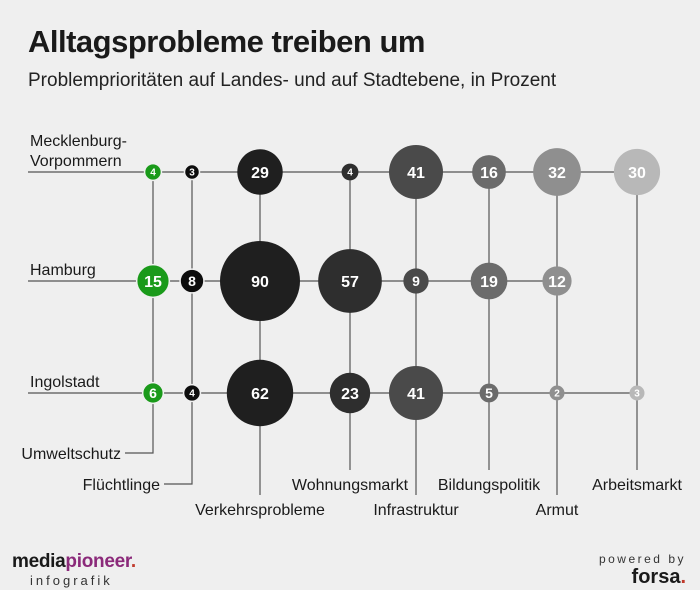  I want to click on bubble-ingolstadt-fluchtlinge, so click(192, 393).